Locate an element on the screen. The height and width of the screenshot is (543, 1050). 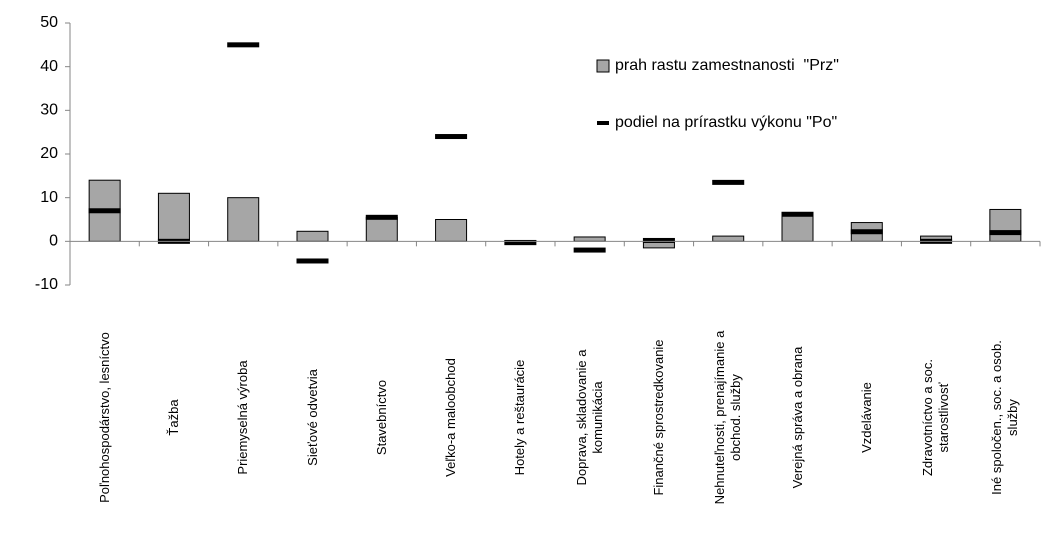
x-tick-label: Sieťové odvetvia is located at coordinates (312, 417).